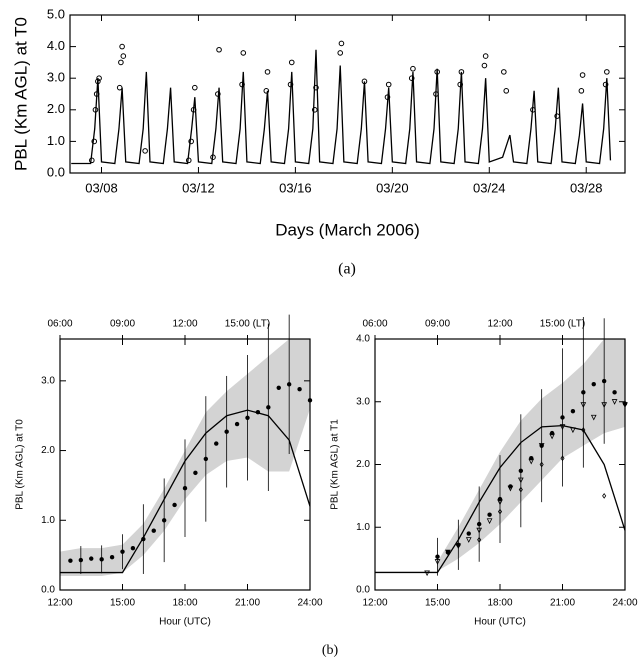  I want to click on x-tick-label: 03/28, so click(586, 187).